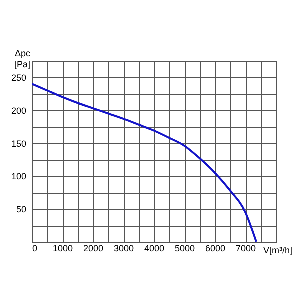 The height and width of the screenshot is (300, 300). What do you see at coordinates (63, 249) in the screenshot?
I see `x-tick-label: 1000` at bounding box center [63, 249].